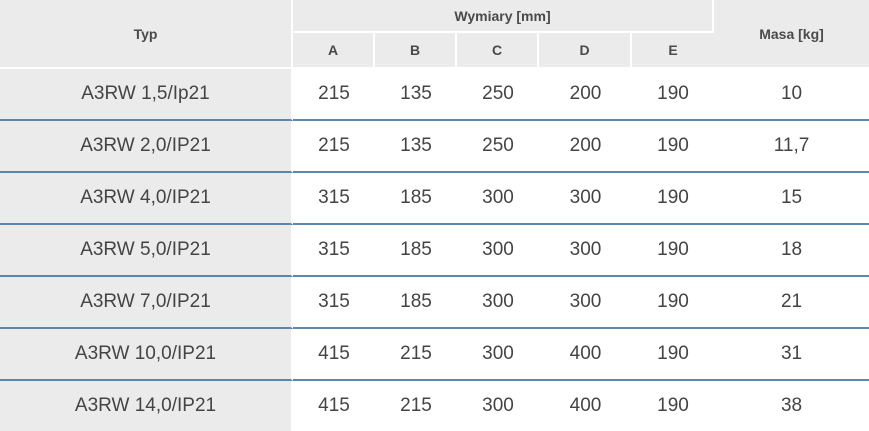  Describe the element at coordinates (791, 34) in the screenshot. I see `header-masa: Masa [kg]` at that location.